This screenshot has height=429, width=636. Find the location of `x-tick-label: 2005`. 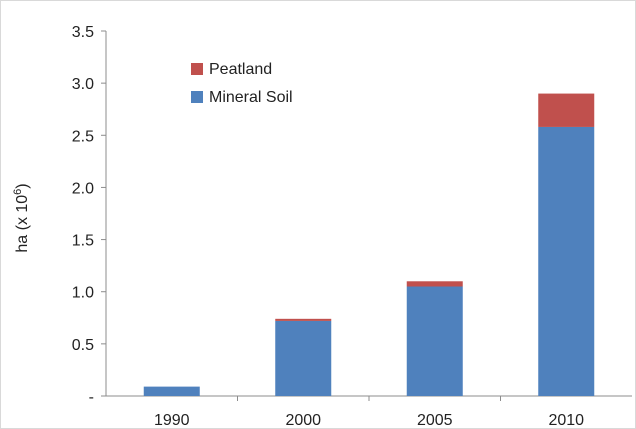

x-tick-label: 2005 is located at coordinates (435, 420).